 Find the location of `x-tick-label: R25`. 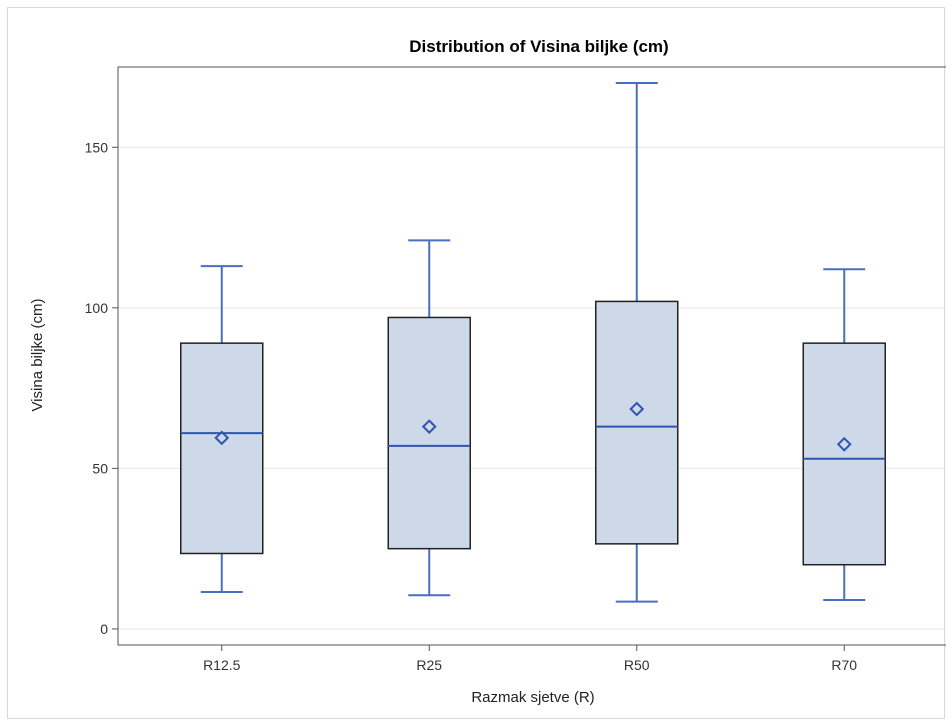

x-tick-label: R25 is located at coordinates (429, 665).